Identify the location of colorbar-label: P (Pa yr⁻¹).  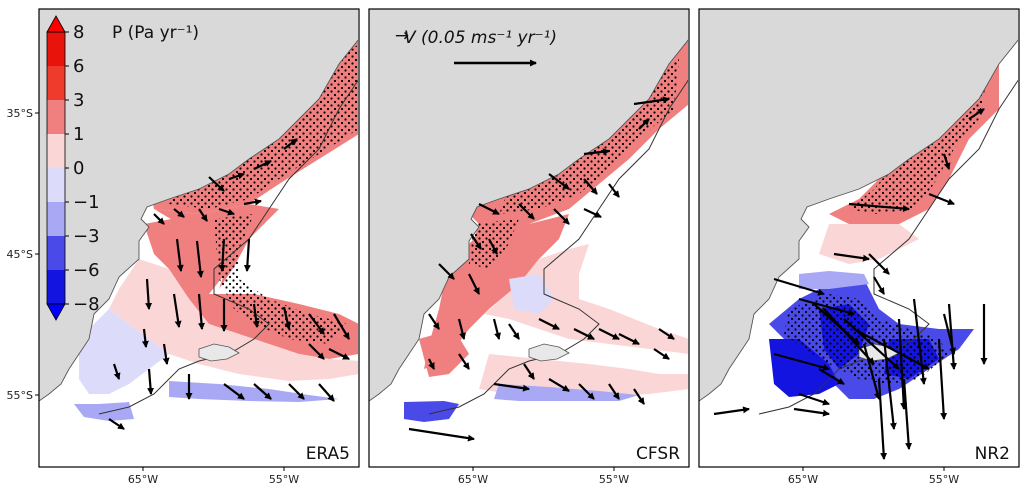
(155, 33).